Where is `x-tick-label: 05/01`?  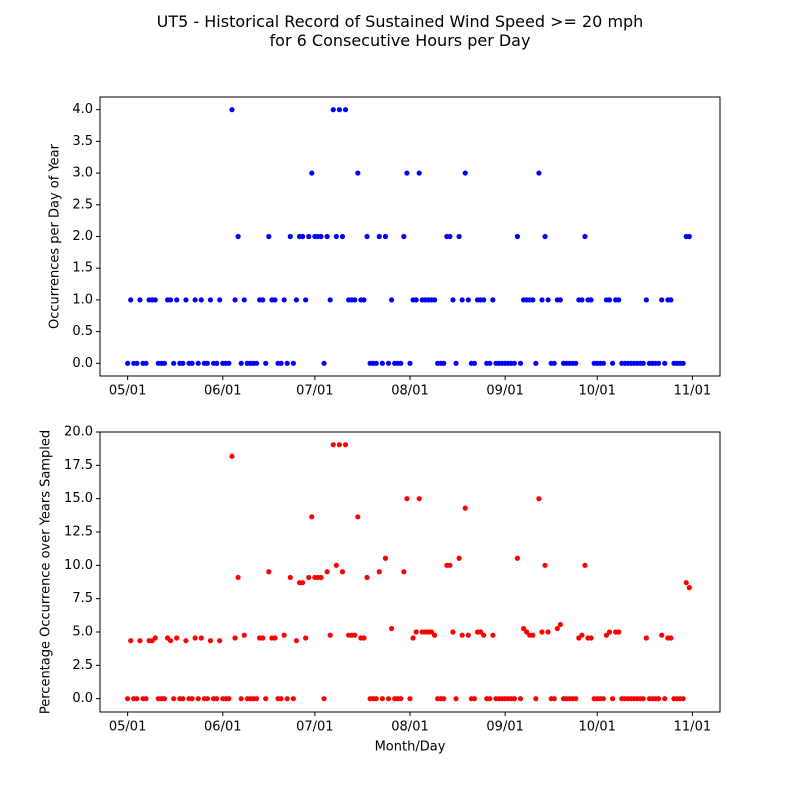 x-tick-label: 05/01 is located at coordinates (127, 727).